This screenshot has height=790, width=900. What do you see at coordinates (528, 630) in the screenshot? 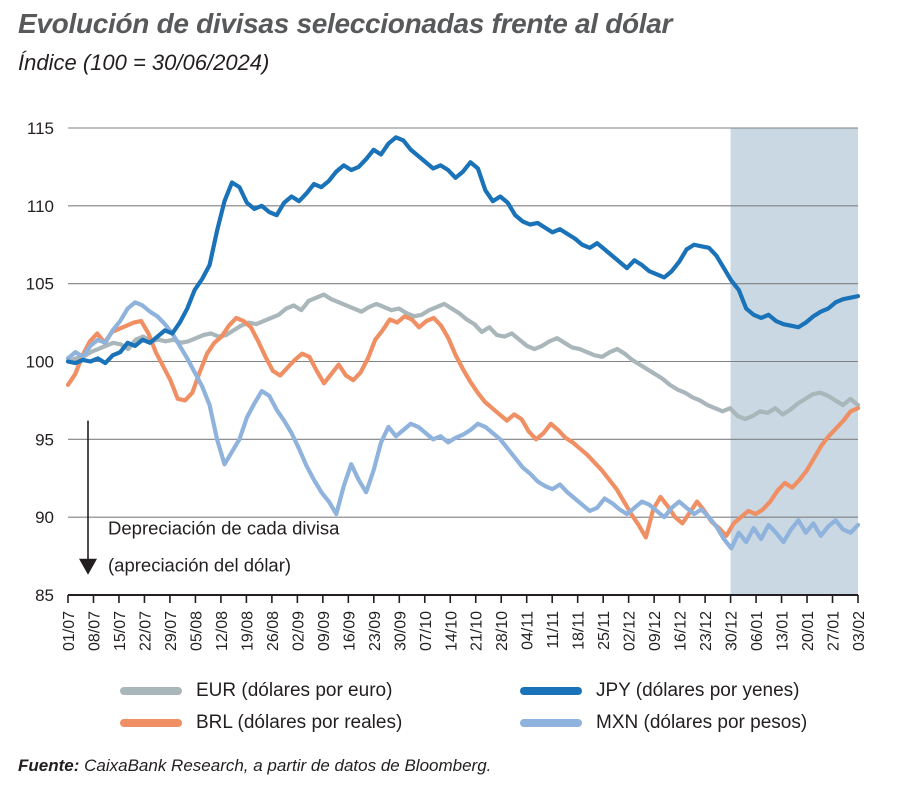
I see `svg-text: 04/11` at bounding box center [528, 630].